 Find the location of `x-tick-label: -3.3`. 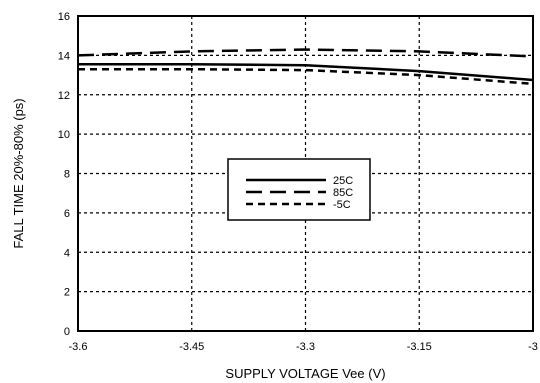

x-tick-label: -3.3 is located at coordinates (305, 347).